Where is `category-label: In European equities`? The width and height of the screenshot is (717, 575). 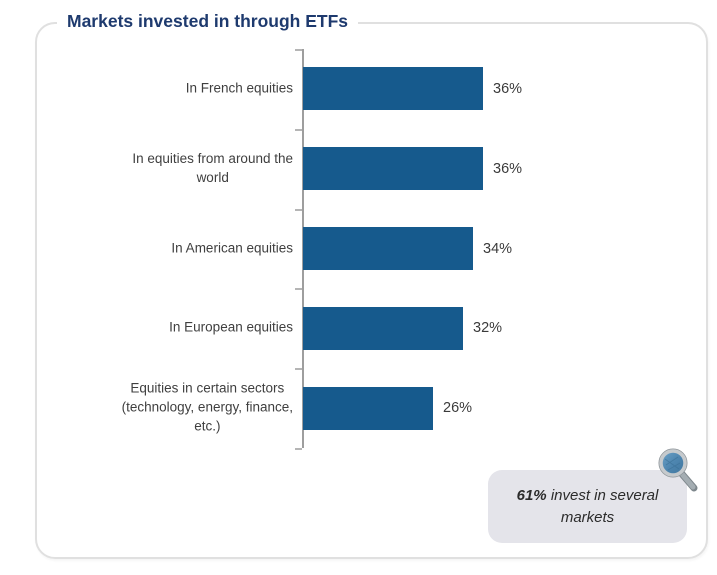 category-label: In European equities is located at coordinates (231, 327).